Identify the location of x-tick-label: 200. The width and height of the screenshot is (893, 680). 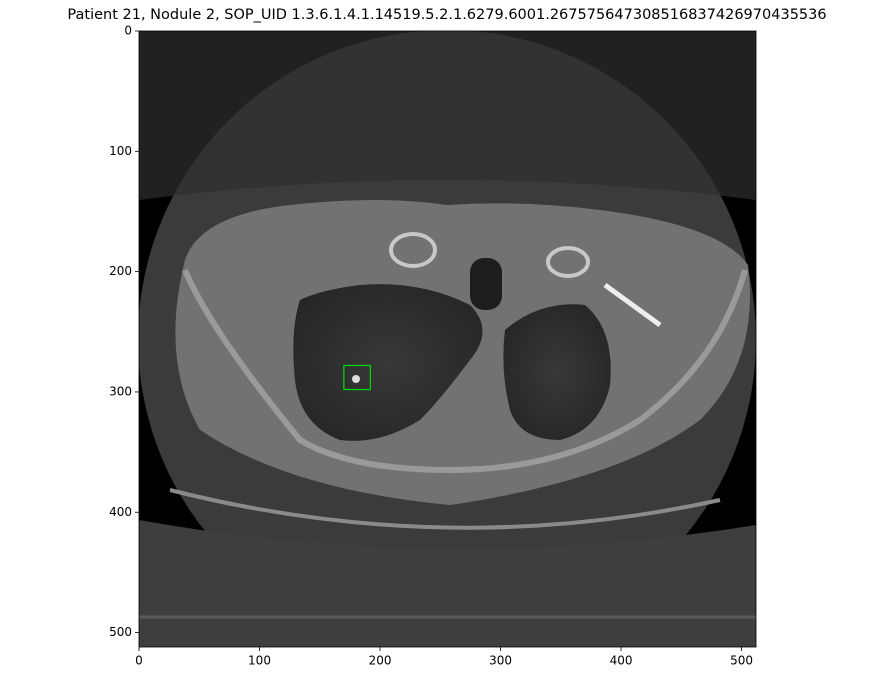
(380, 661).